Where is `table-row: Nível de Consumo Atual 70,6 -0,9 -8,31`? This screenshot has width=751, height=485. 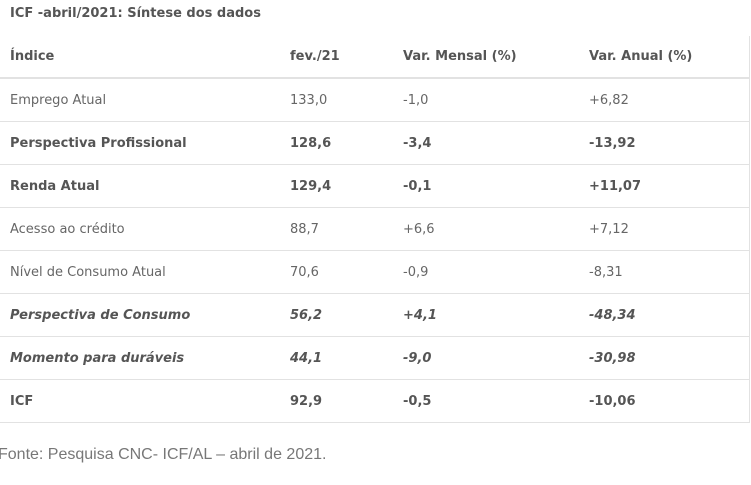
table-row: Nível de Consumo Atual 70,6 -0,9 -8,31 is located at coordinates (374, 272).